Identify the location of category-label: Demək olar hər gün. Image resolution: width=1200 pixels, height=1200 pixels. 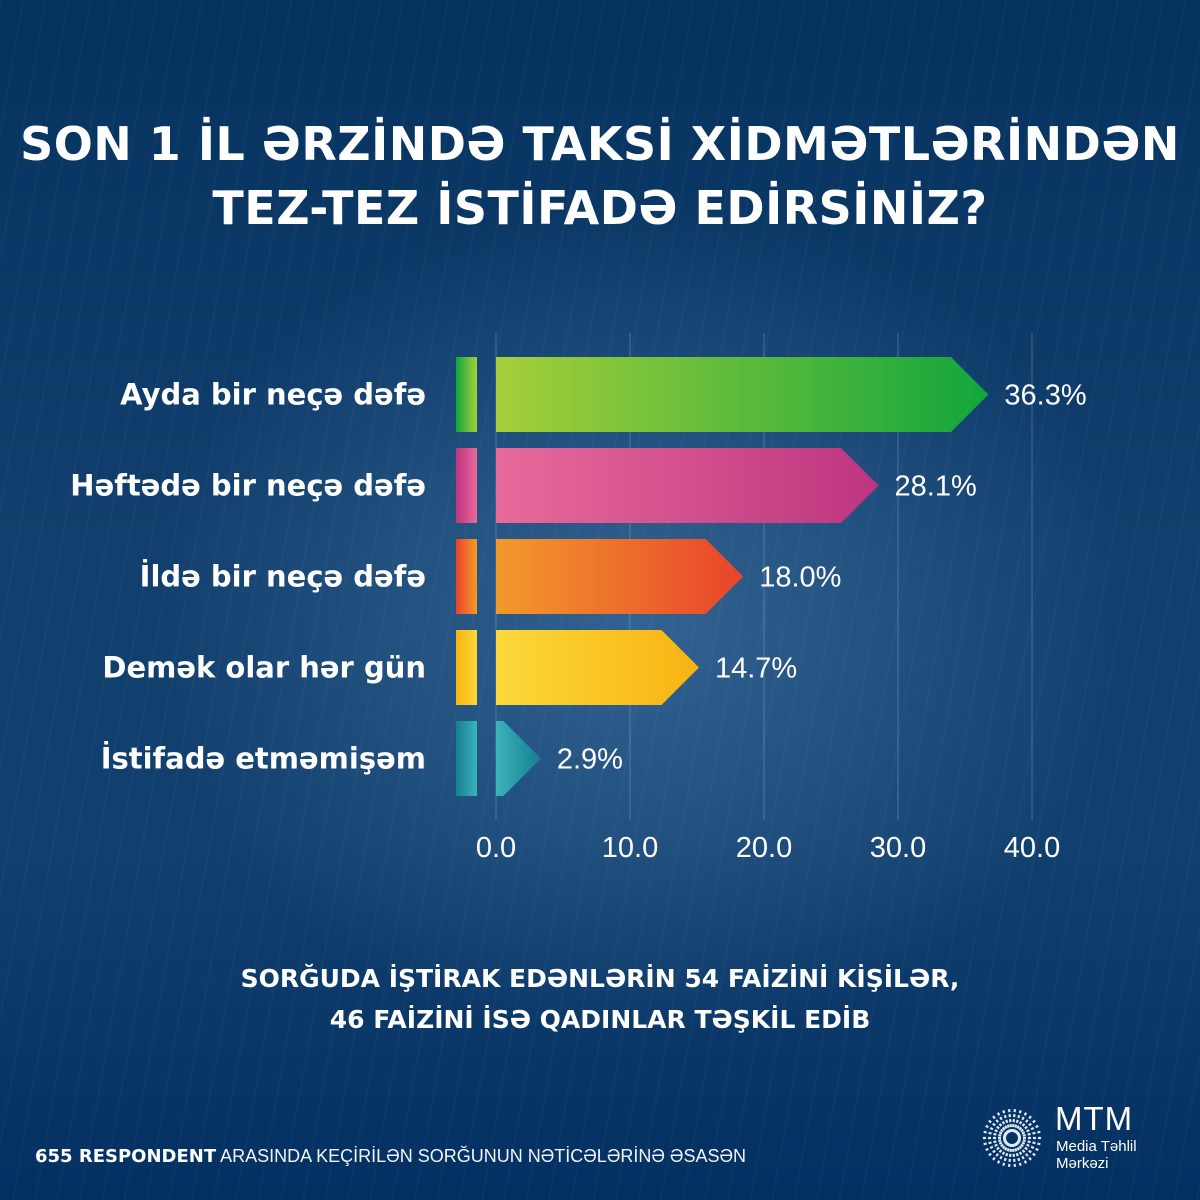
(264, 668).